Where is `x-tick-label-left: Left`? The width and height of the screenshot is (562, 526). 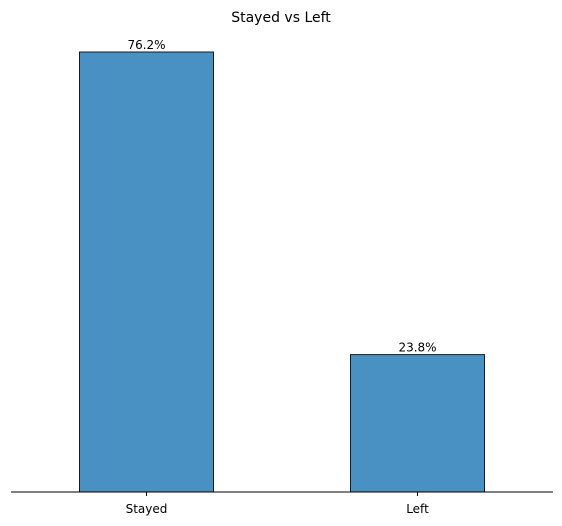
x-tick-label-left: Left is located at coordinates (417, 509).